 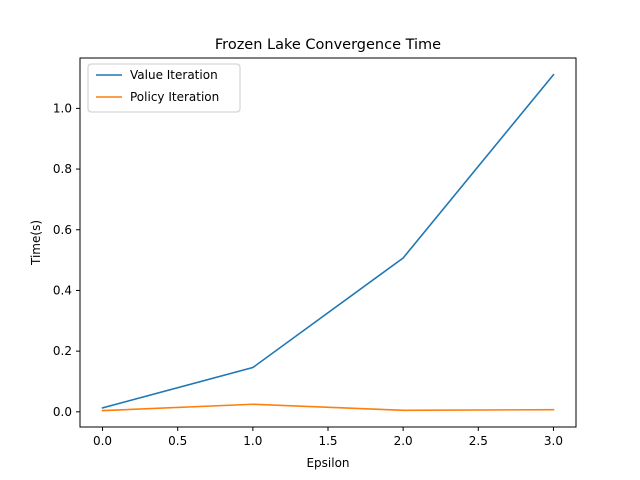 I want to click on y-tick-label: 0.0, so click(x=62, y=412).